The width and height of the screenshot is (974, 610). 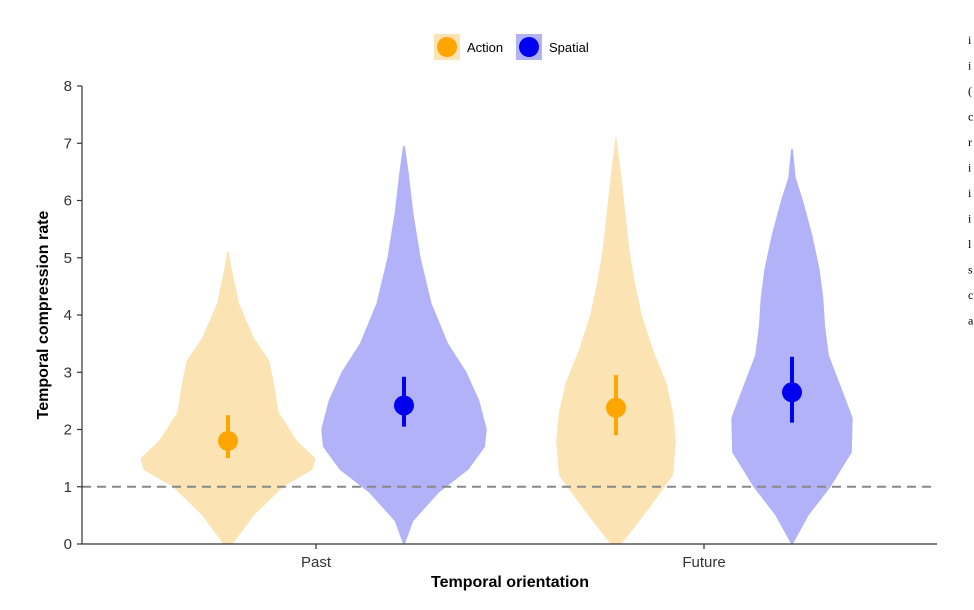 What do you see at coordinates (485, 47) in the screenshot?
I see `legend-action-label: Action` at bounding box center [485, 47].